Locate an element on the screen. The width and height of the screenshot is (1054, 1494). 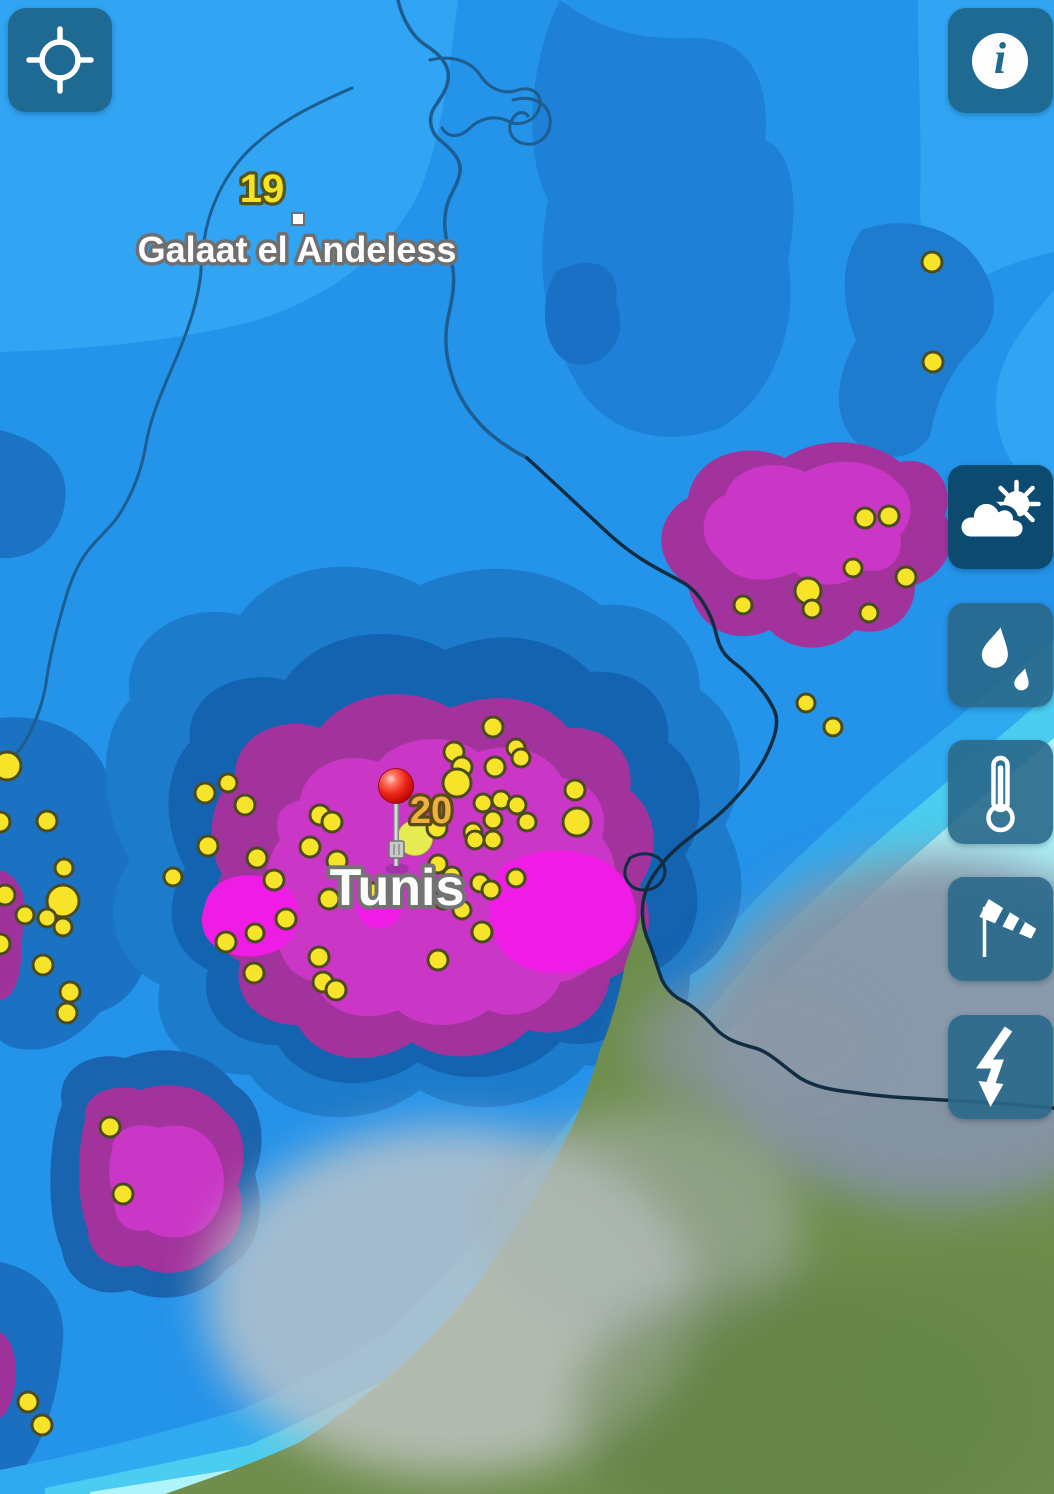
info-glyph: i is located at coordinates (1000, 58).